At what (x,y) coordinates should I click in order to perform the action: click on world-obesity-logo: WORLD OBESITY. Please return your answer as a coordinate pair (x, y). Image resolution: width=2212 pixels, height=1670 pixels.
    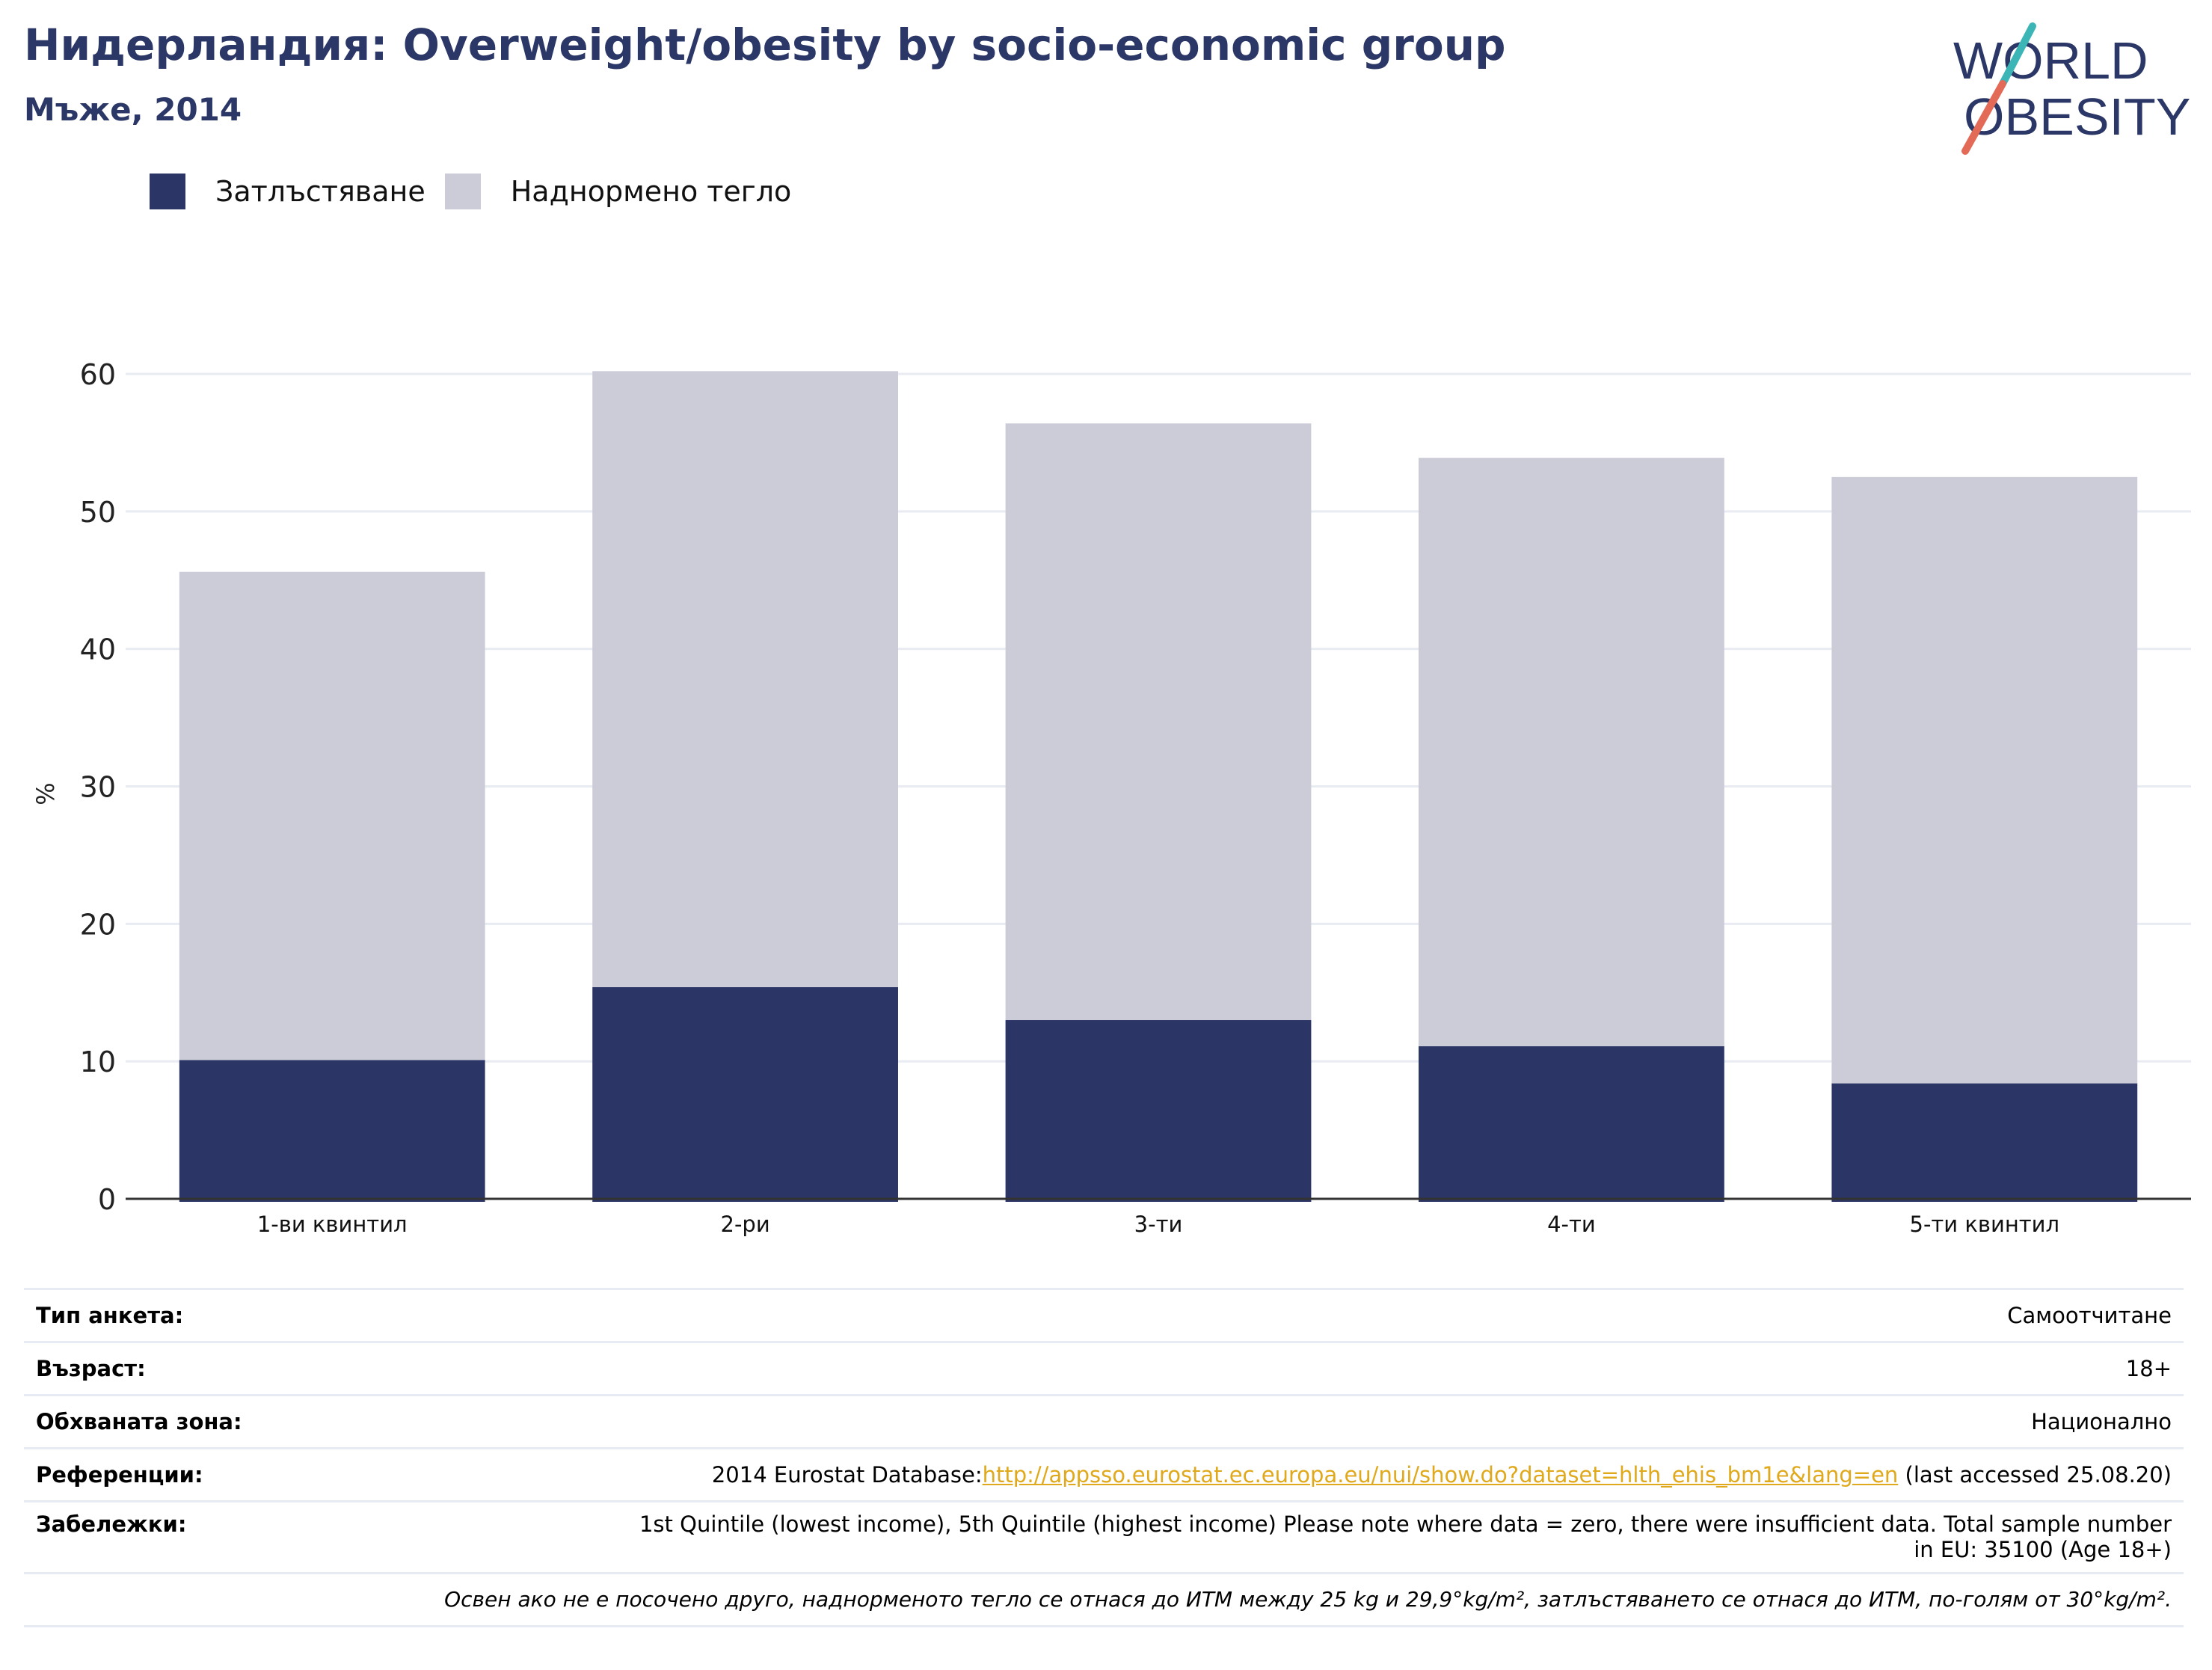
    Looking at the image, I should click on (2071, 88).